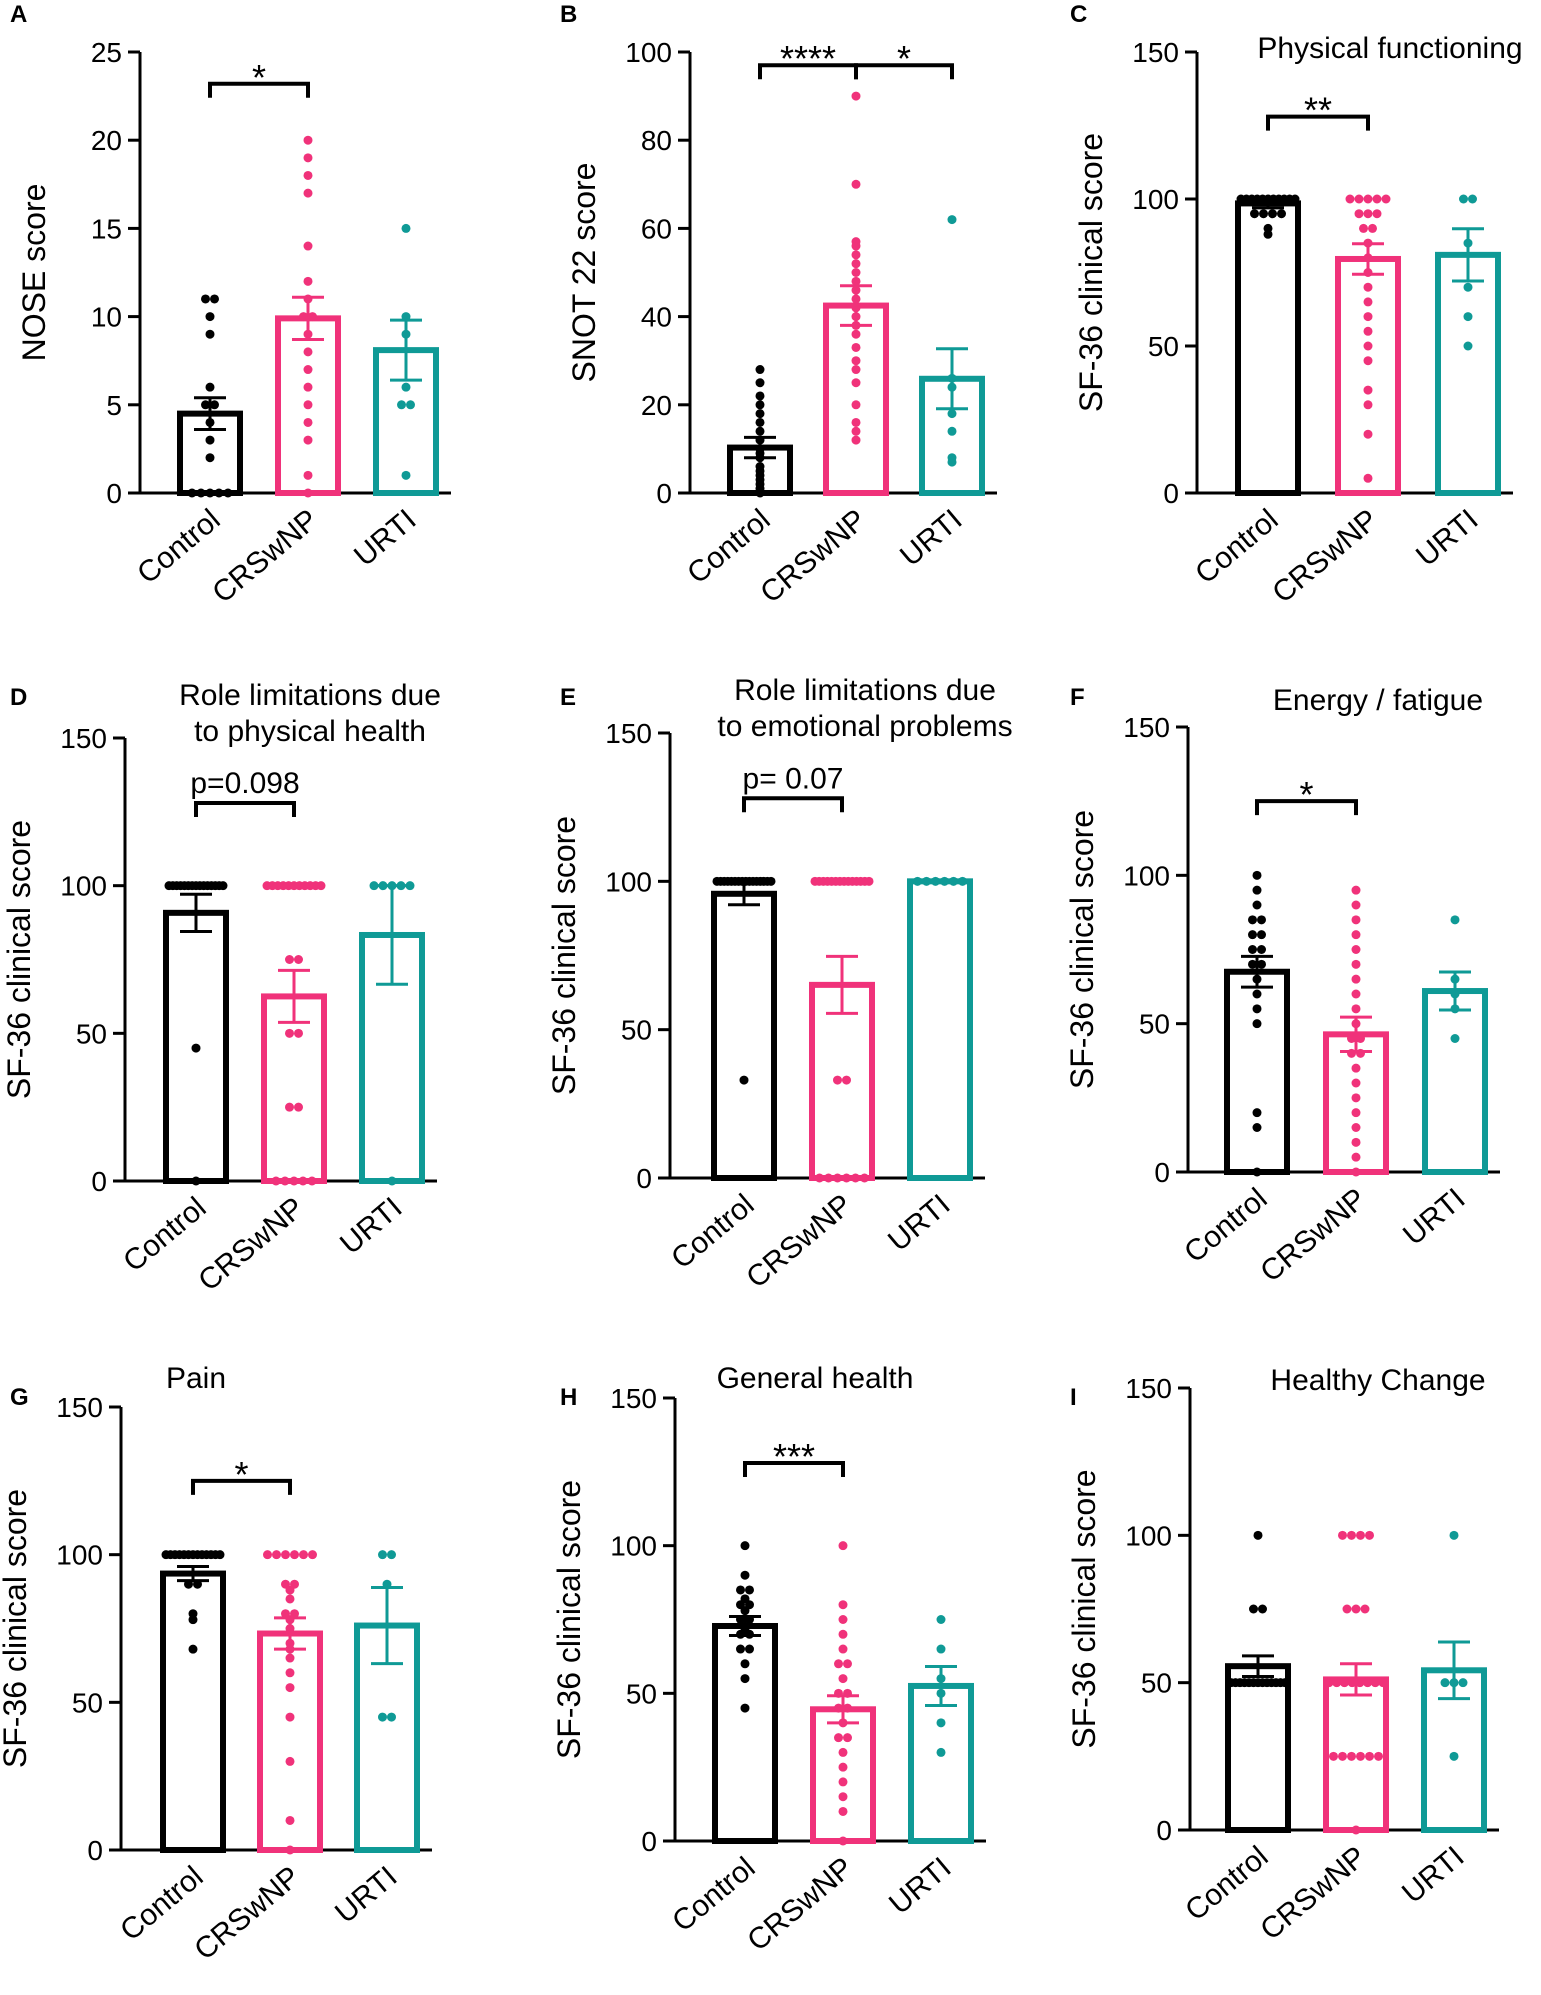 The height and width of the screenshot is (1995, 1541). What do you see at coordinates (584, 273) in the screenshot?
I see `y-axis-title: SNOT 22 score` at bounding box center [584, 273].